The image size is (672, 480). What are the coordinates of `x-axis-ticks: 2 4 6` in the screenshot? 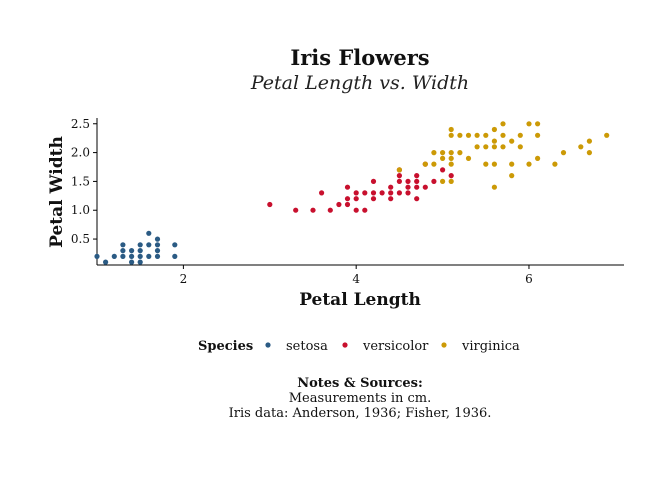 It's located at (356, 275).